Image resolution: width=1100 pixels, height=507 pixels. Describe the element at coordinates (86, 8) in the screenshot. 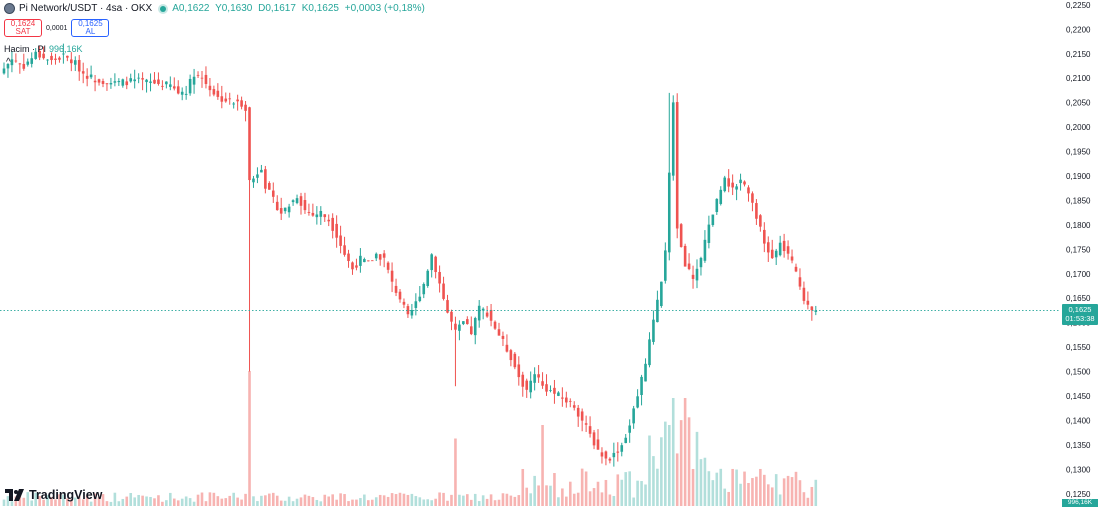

I see `symbol-title: Pi Network/USDT · 4sa · OKX` at that location.